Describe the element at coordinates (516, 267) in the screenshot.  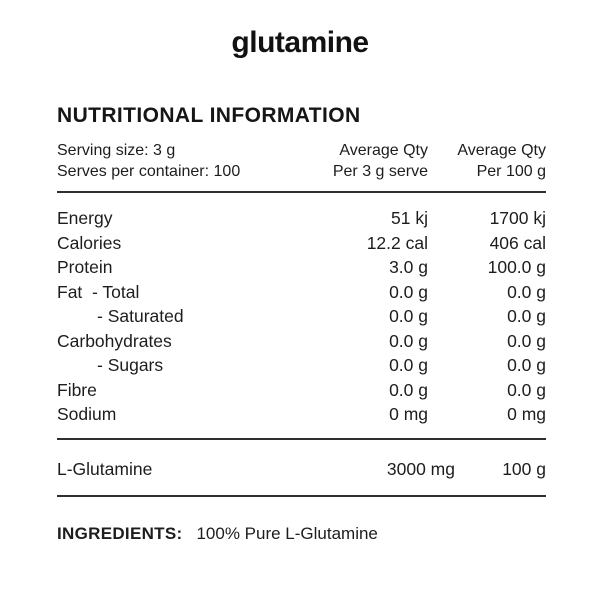
I see `value-per-100g: 100.0 g` at that location.